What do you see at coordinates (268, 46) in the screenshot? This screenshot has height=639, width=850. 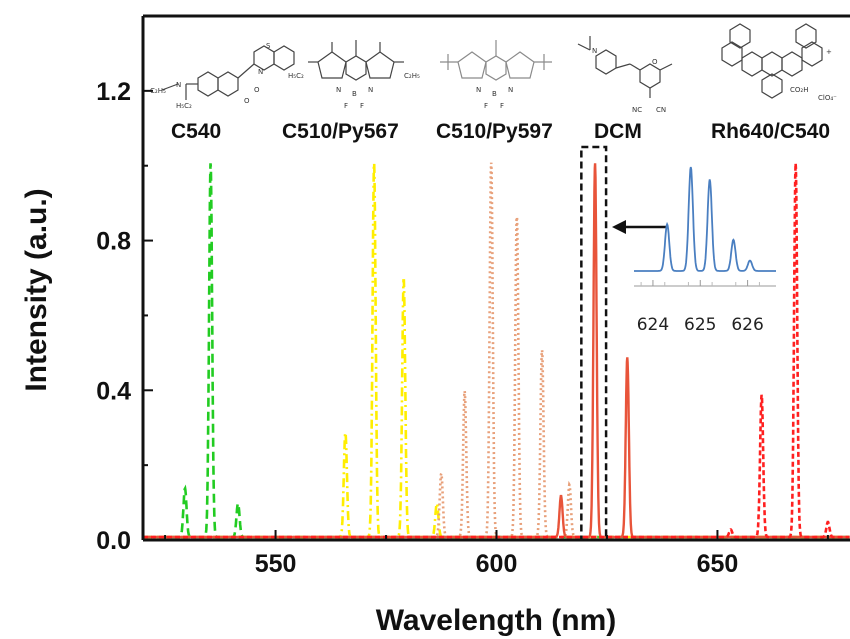 I see `svg-text: S` at bounding box center [268, 46].